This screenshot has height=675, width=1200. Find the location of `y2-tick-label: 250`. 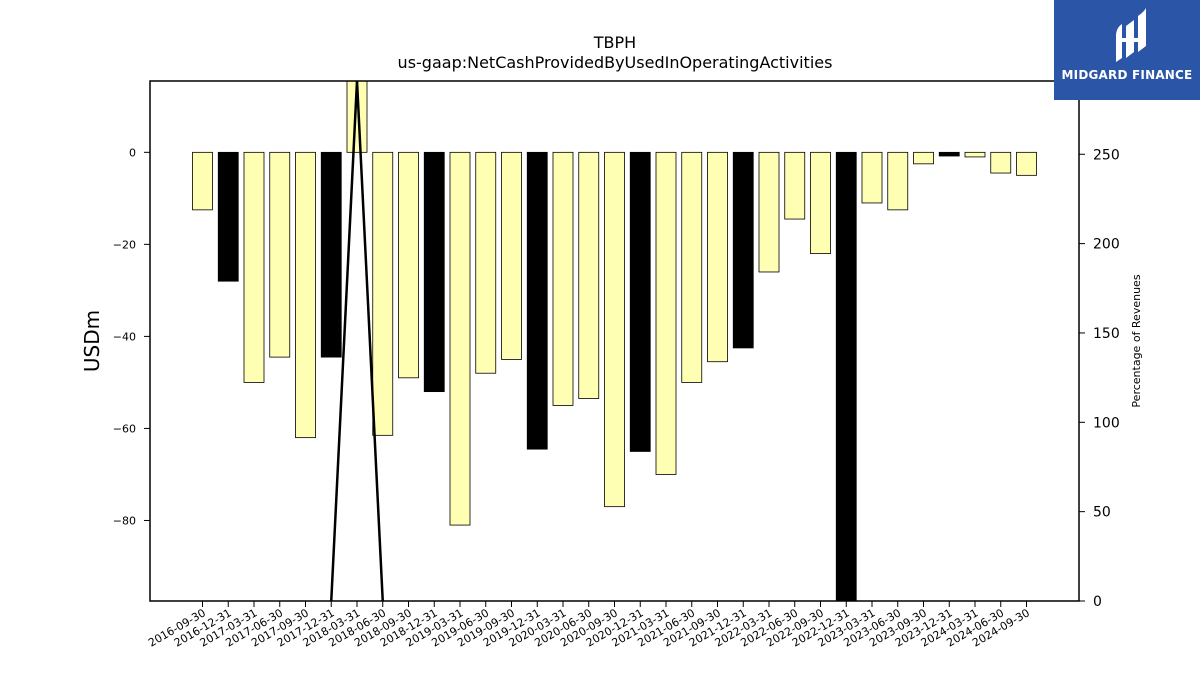

y2-tick-label: 250 is located at coordinates (1106, 155).